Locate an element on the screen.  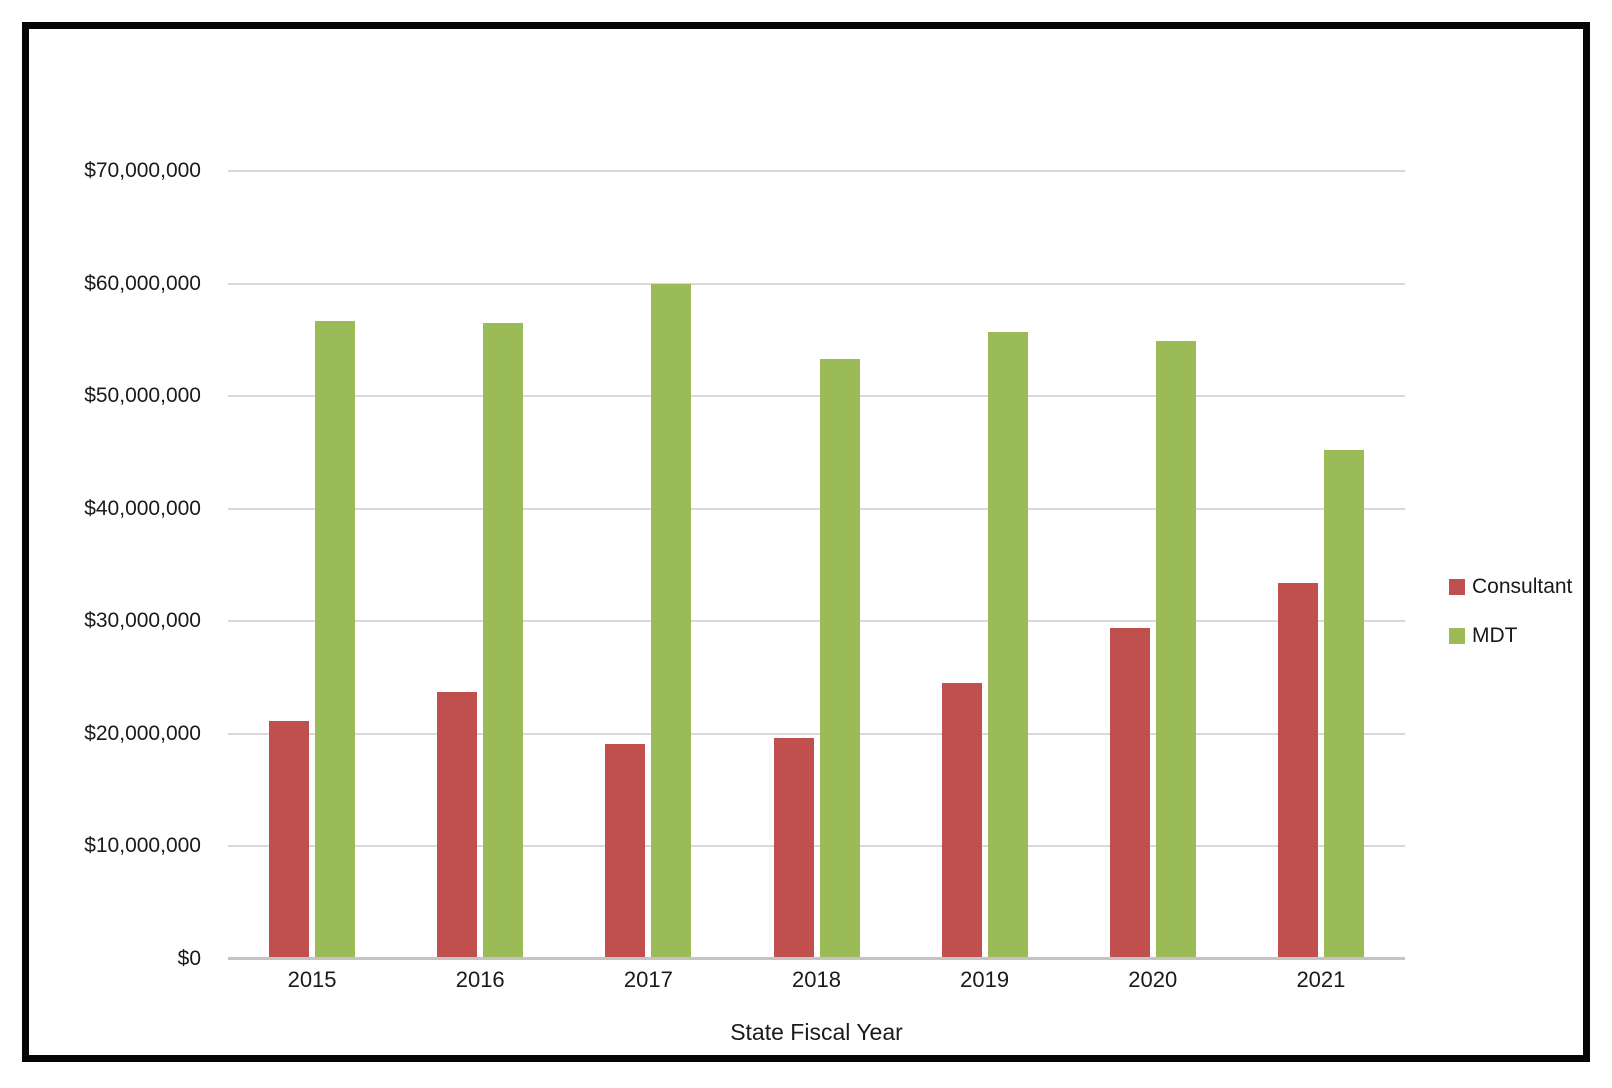
consultant-bar-2018 is located at coordinates (793, 848).